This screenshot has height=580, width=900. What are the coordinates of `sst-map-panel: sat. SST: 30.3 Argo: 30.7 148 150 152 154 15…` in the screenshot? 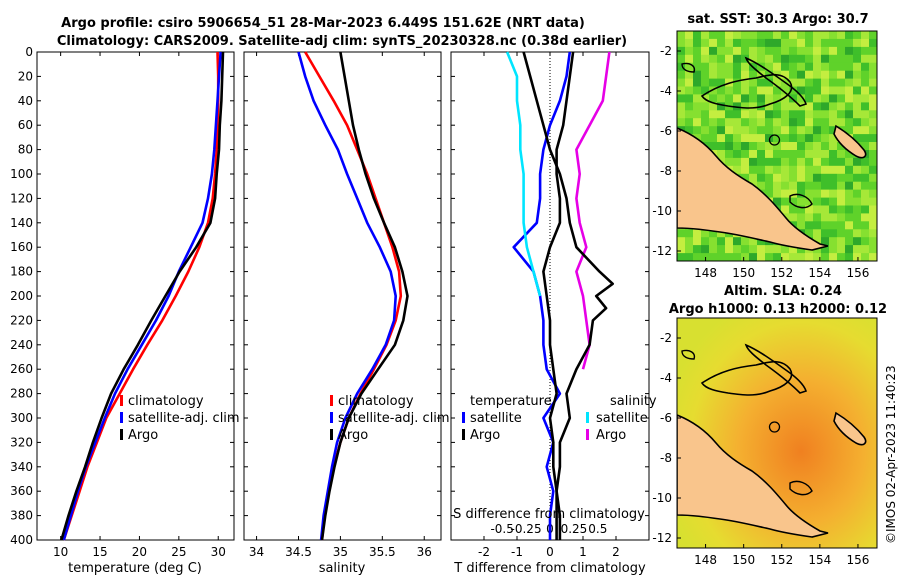 It's located at (765, 146).